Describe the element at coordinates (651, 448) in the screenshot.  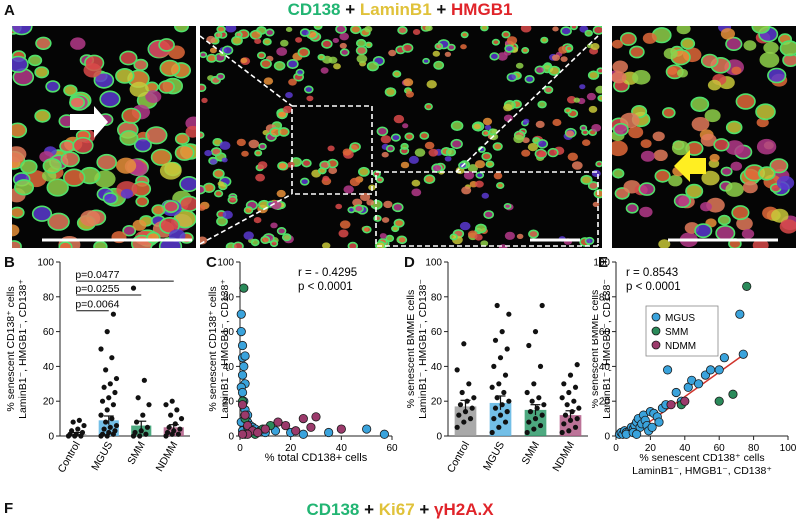
I see `x-tick-label: 20` at that location.